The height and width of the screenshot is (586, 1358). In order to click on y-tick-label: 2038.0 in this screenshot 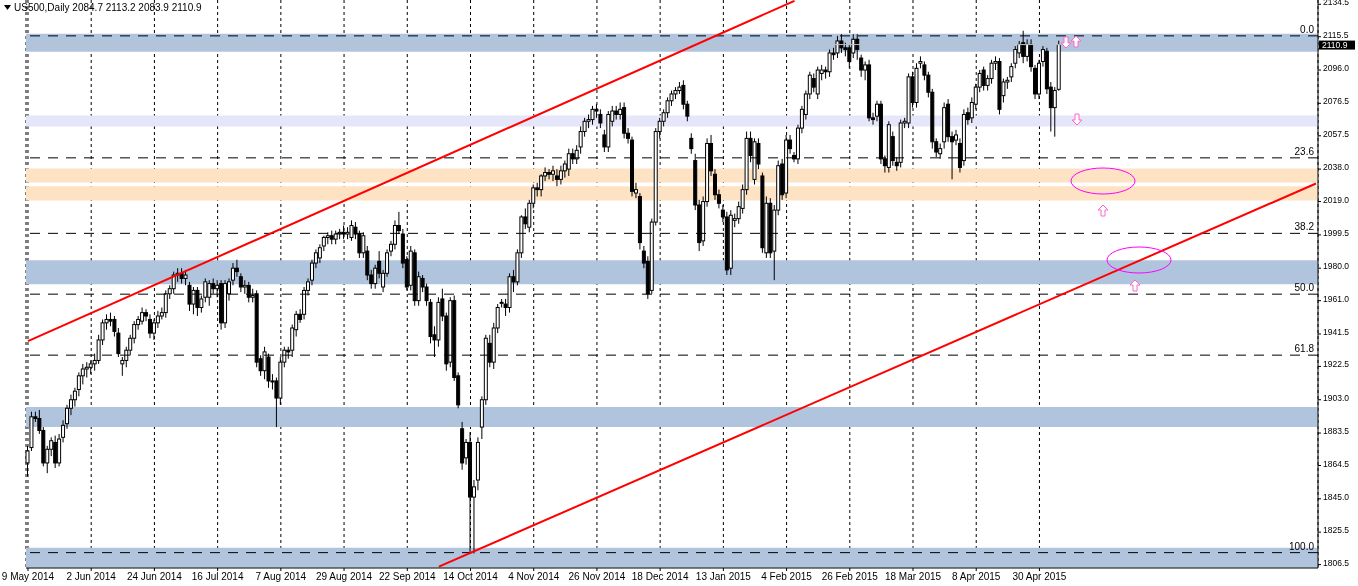, I will do `click(1336, 167)`.